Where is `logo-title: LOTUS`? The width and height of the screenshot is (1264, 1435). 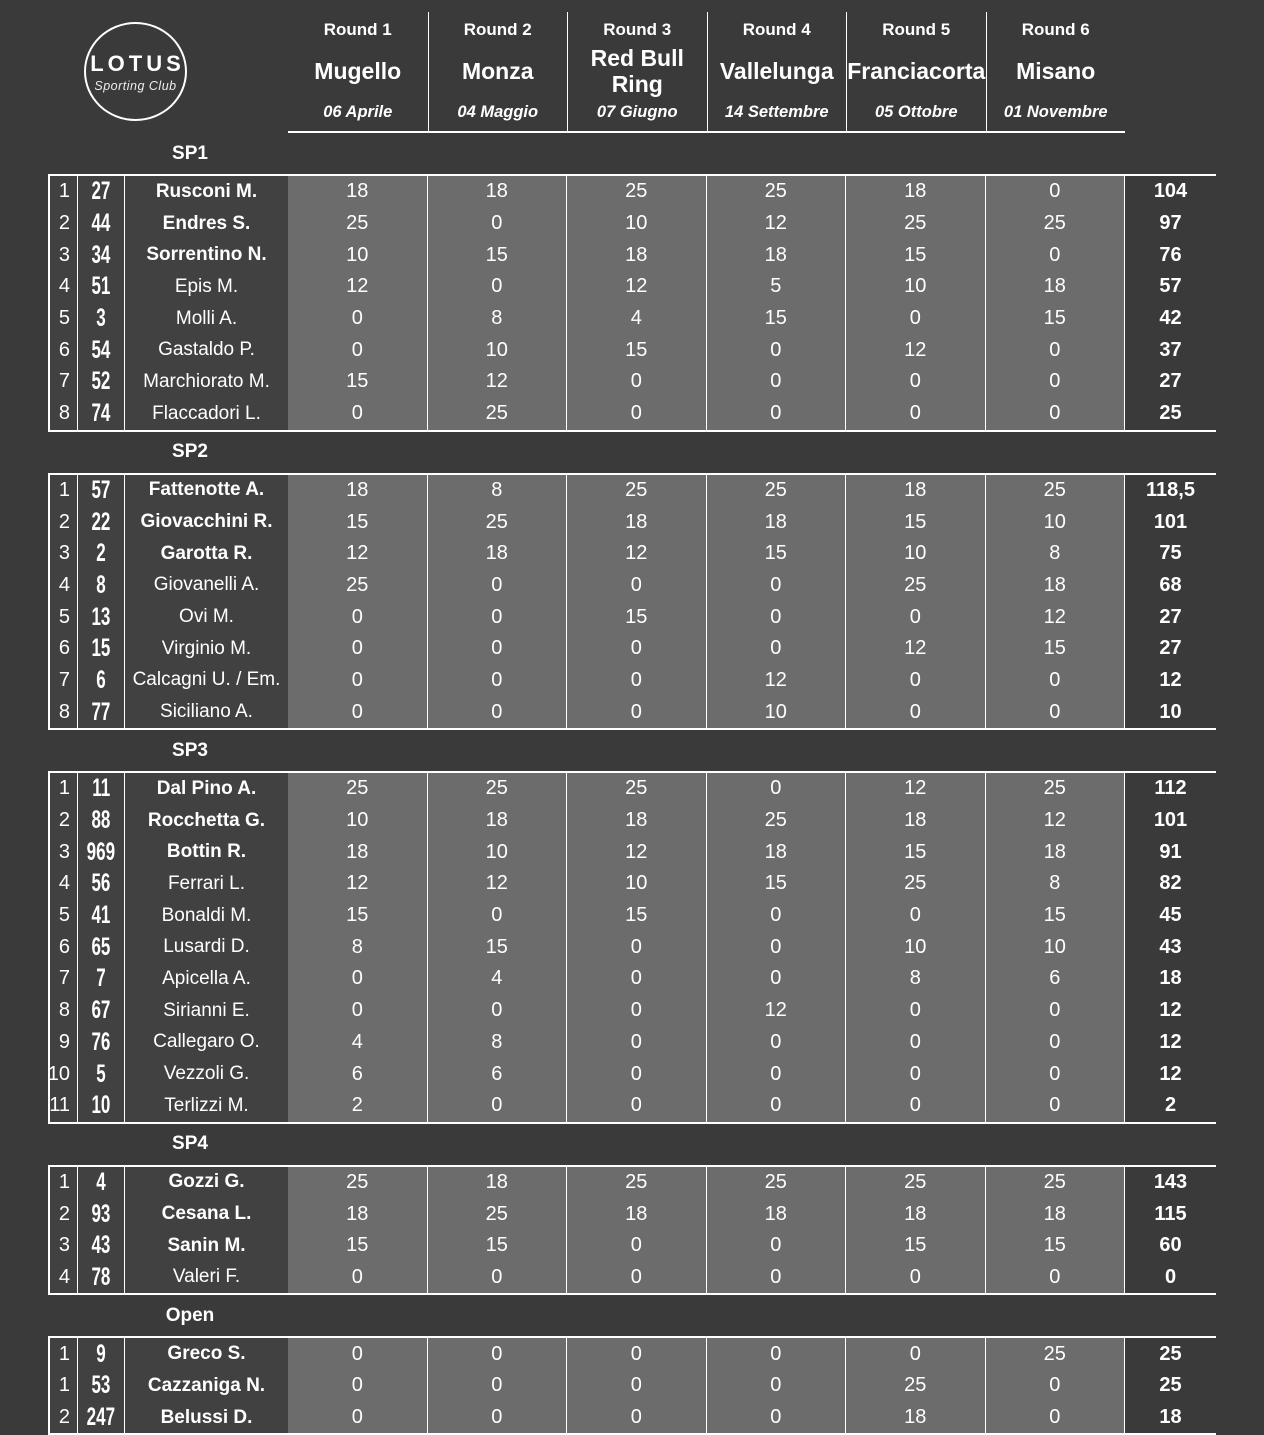 logo-title: LOTUS is located at coordinates (137, 63).